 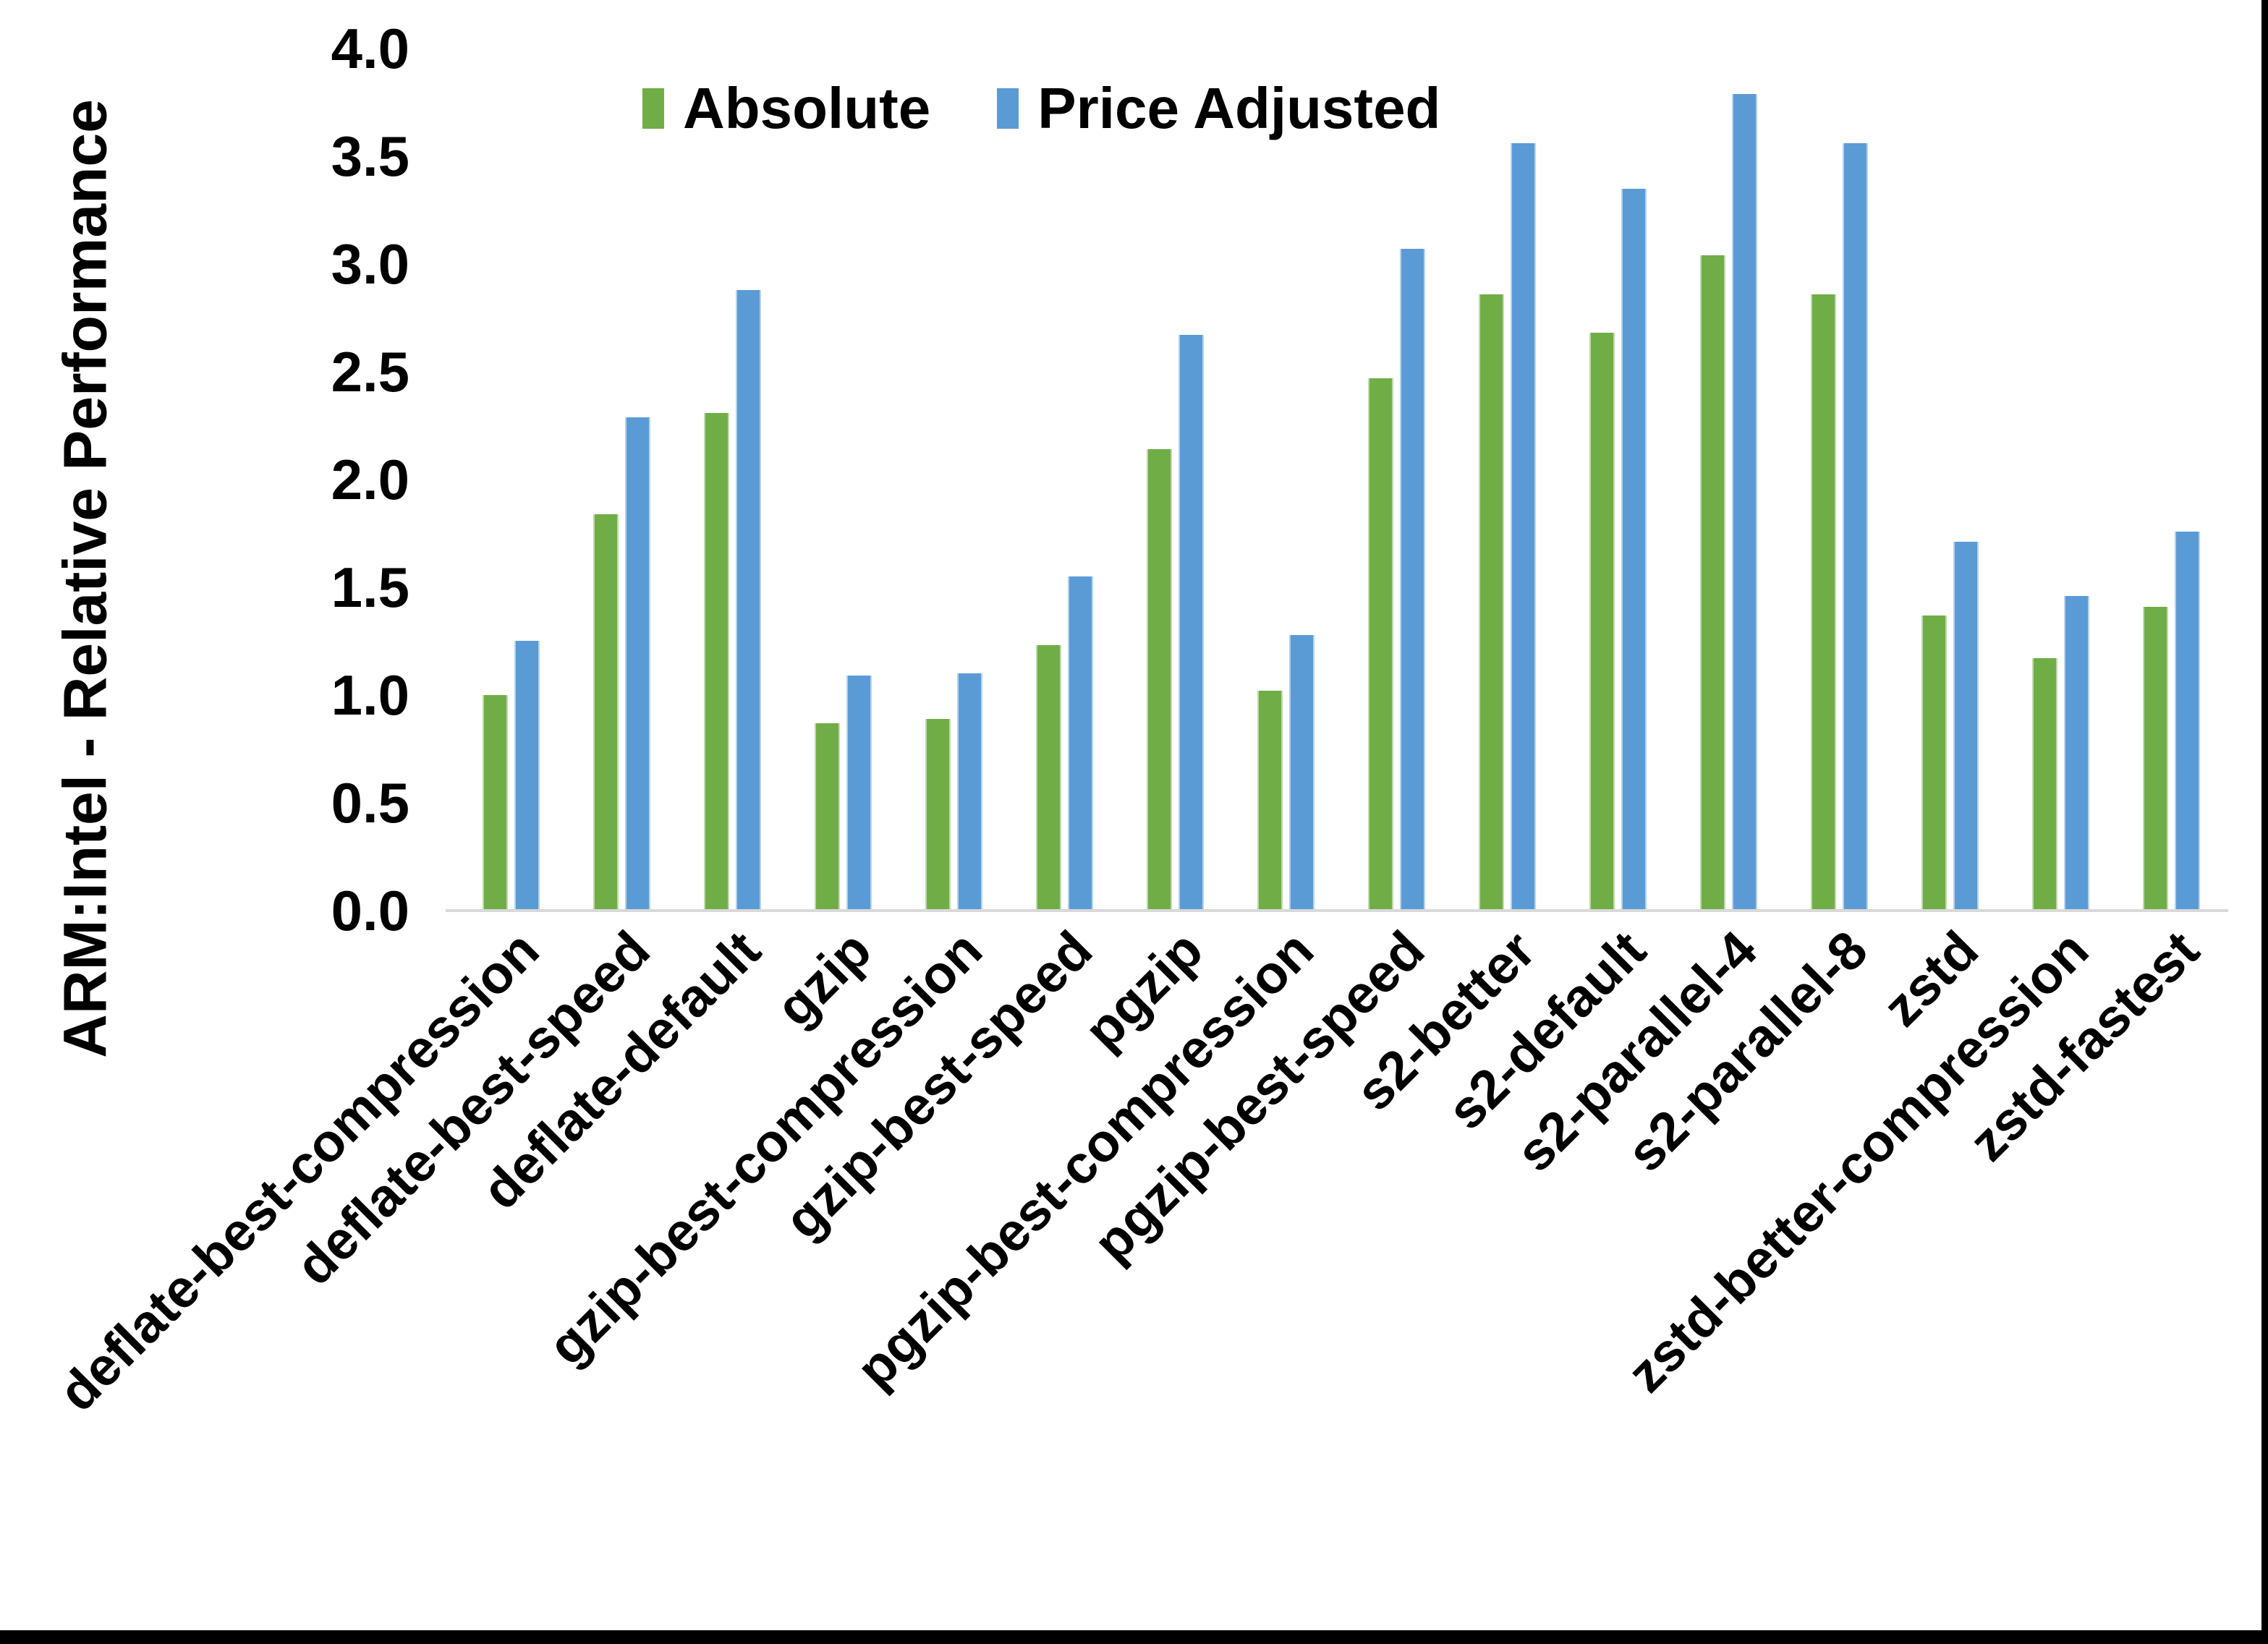 What do you see at coordinates (370, 49) in the screenshot?
I see `y-tick-label: 4.0` at bounding box center [370, 49].